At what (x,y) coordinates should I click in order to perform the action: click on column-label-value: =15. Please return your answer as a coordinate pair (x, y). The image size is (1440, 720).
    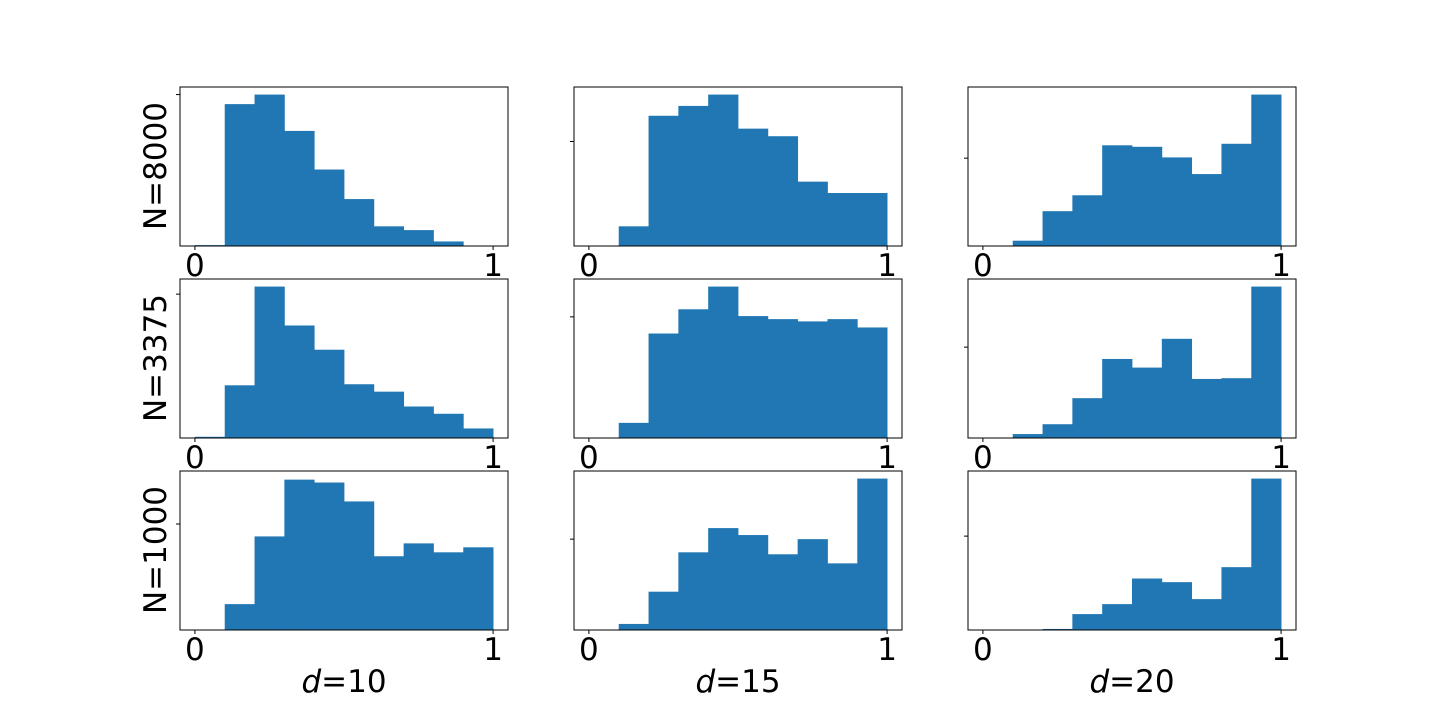
    Looking at the image, I should click on (747, 682).